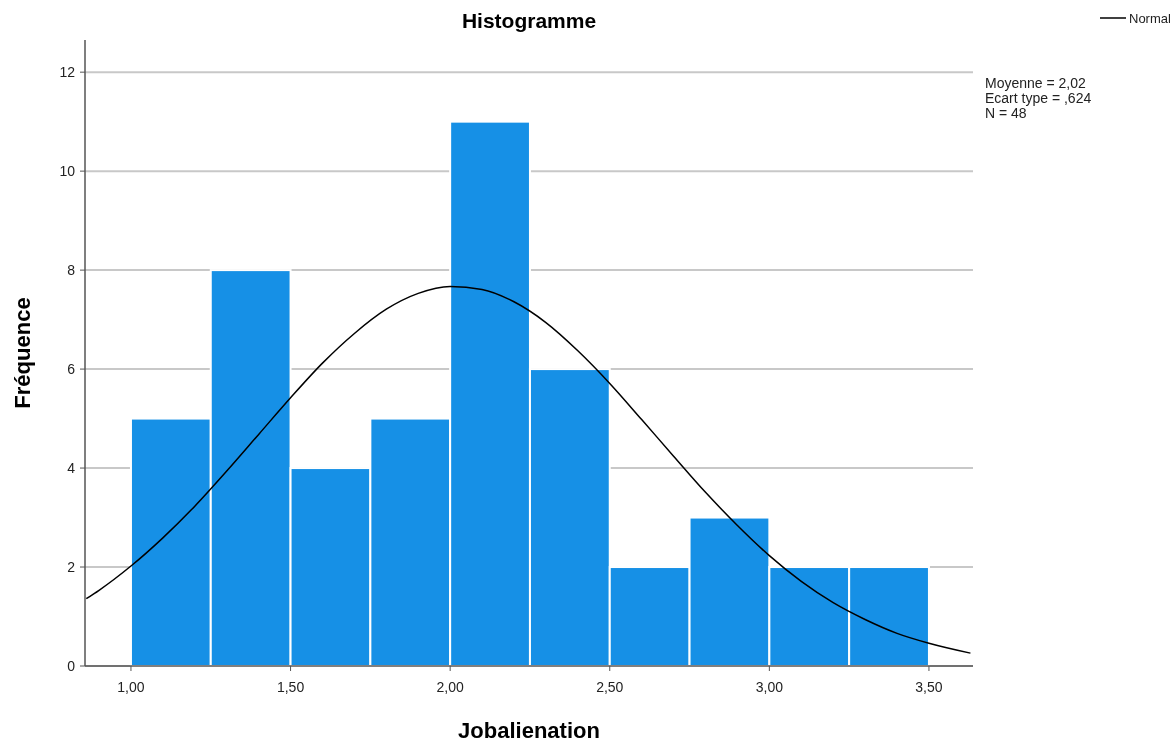  Describe the element at coordinates (450, 687) in the screenshot. I see `x-tick-label: 2,00` at that location.